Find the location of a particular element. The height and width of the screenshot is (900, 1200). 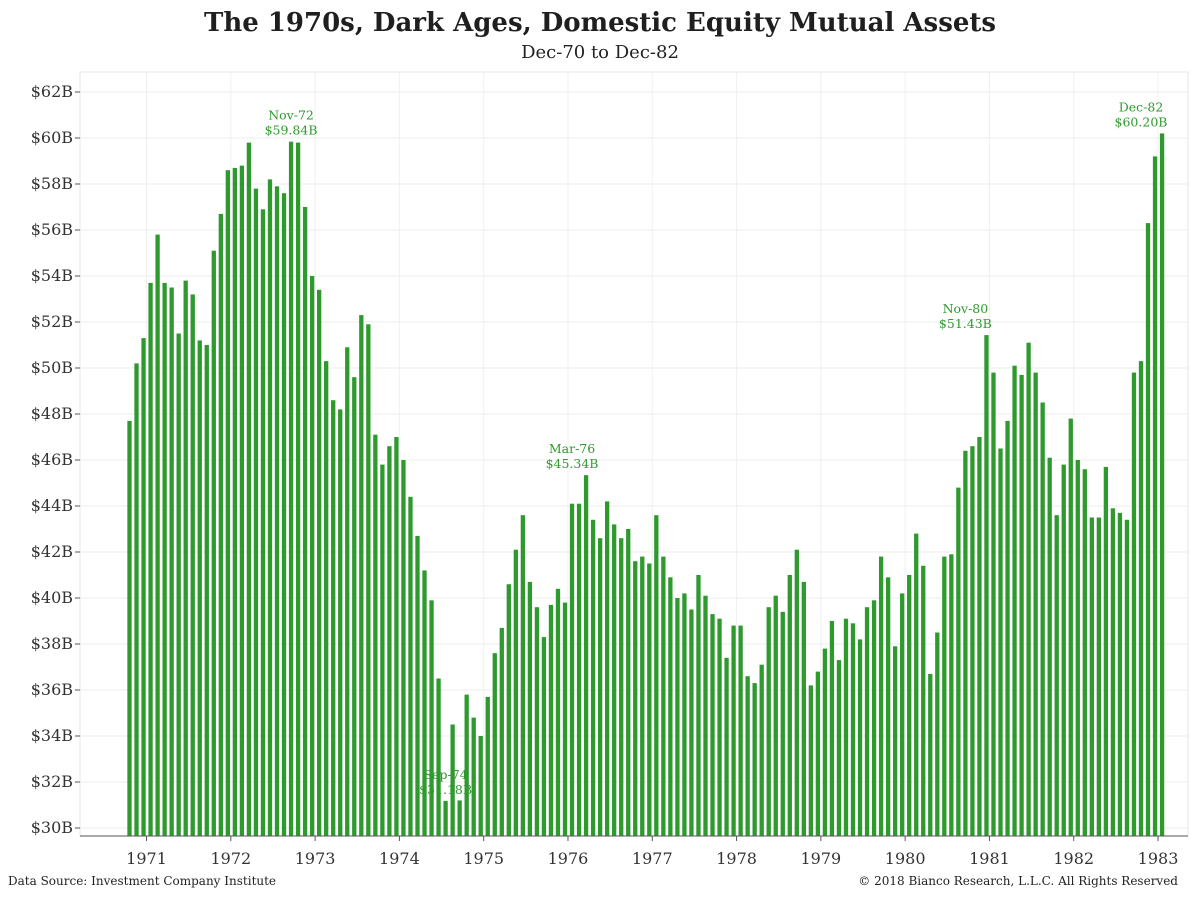

y-tick-label: $44B is located at coordinates (52, 505).